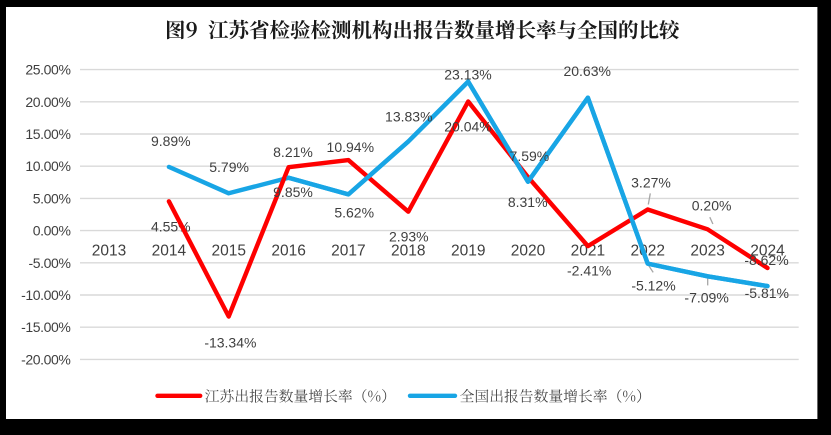  What do you see at coordinates (530, 156) in the screenshot?
I see `svg-text: 7.59%` at bounding box center [530, 156].